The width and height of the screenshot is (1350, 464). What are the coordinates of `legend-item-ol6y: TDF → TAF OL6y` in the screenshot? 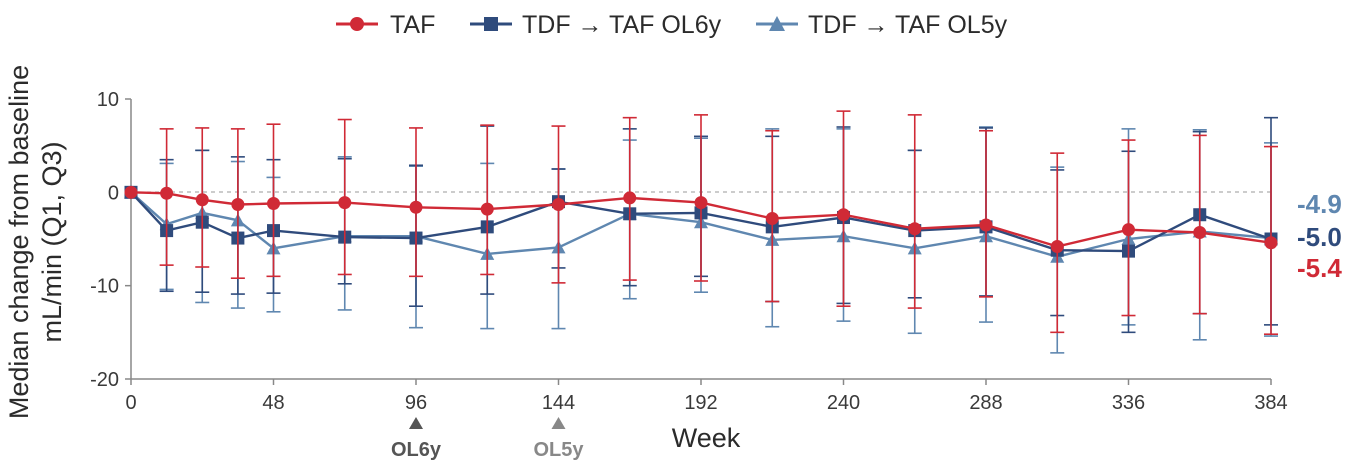 It's located at (596, 25).